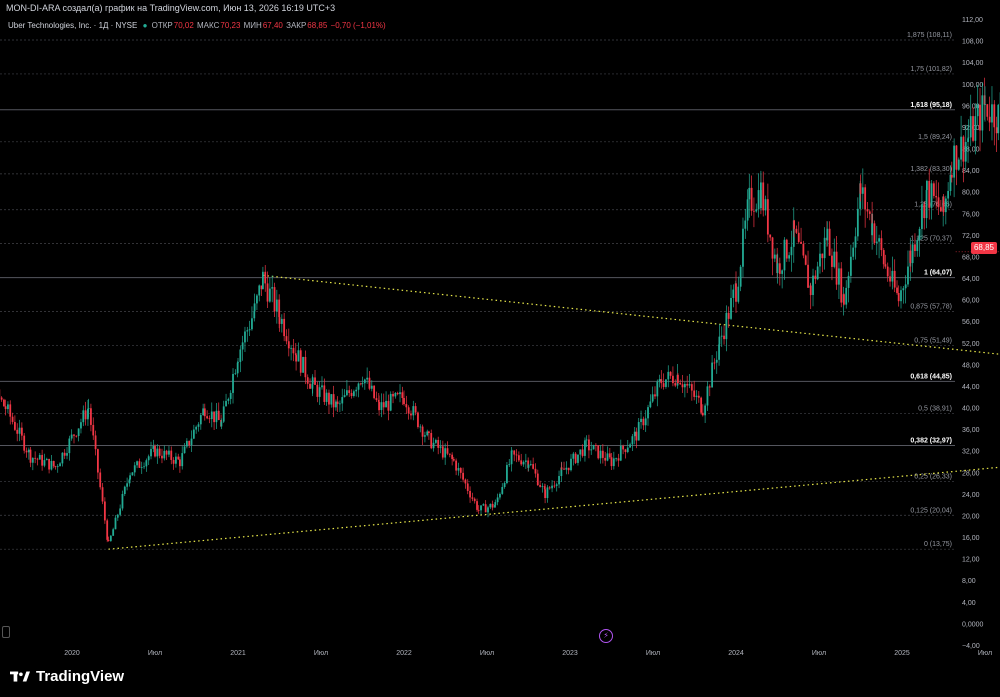  I want to click on legend-open-label: ОТКР, so click(162, 25).